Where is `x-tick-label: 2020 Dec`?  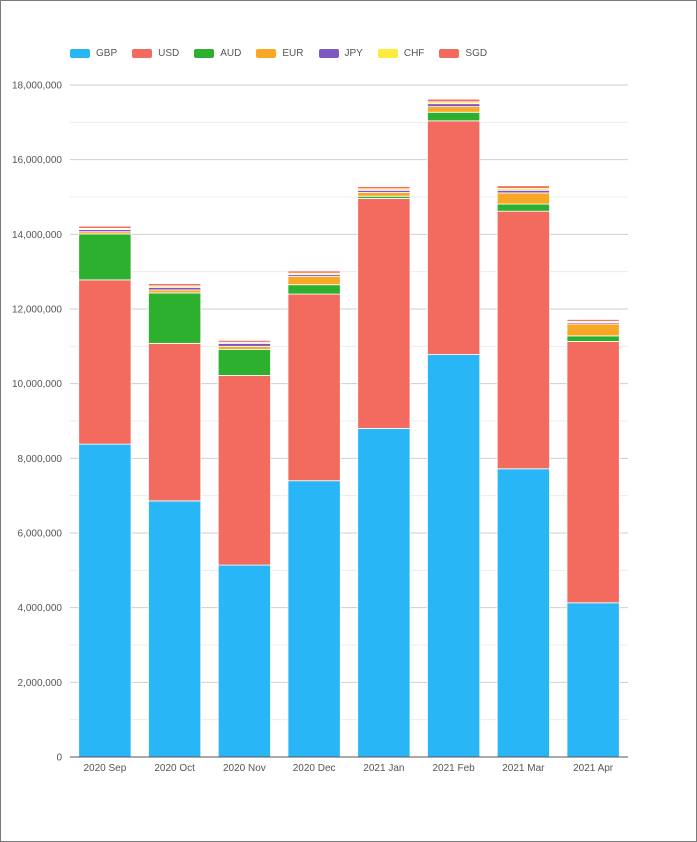 x-tick-label: 2020 Dec is located at coordinates (314, 768).